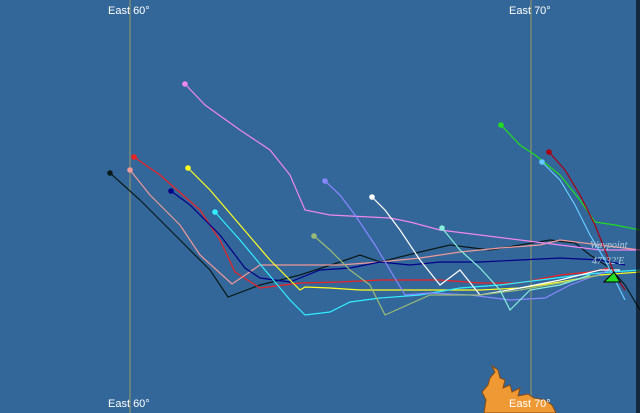  What do you see at coordinates (608, 261) in the screenshot?
I see `waypoint-coord: 47°32'E` at bounding box center [608, 261].